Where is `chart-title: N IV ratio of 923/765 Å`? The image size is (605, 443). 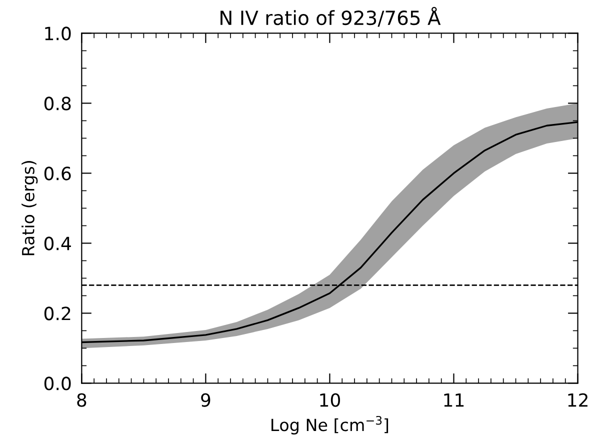
chart-title: N IV ratio of 923/765 Å is located at coordinates (330, 16).